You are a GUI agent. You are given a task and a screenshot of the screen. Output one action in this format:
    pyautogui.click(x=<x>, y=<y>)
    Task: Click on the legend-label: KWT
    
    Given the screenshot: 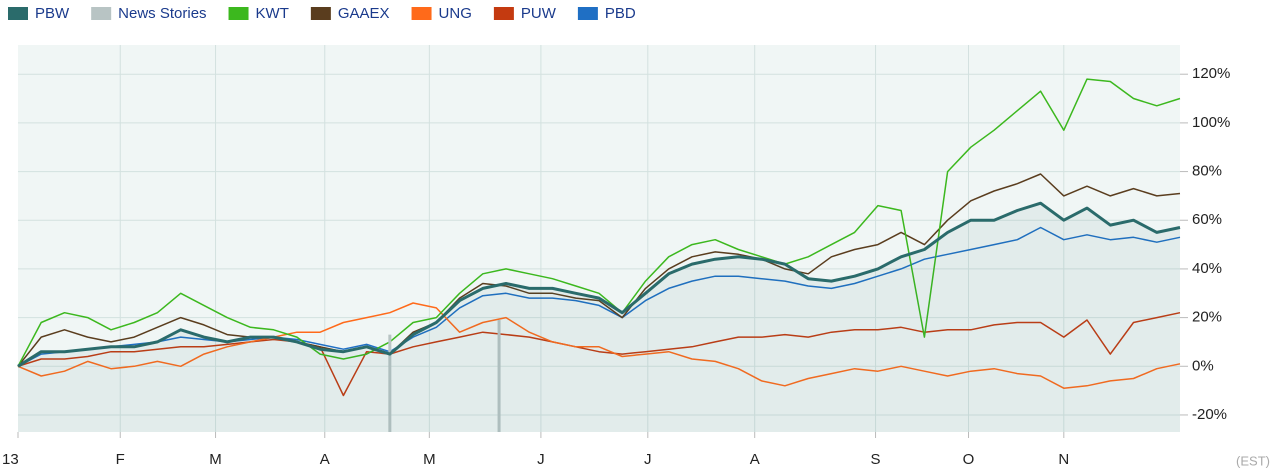 What is the action you would take?
    pyautogui.click(x=272, y=13)
    